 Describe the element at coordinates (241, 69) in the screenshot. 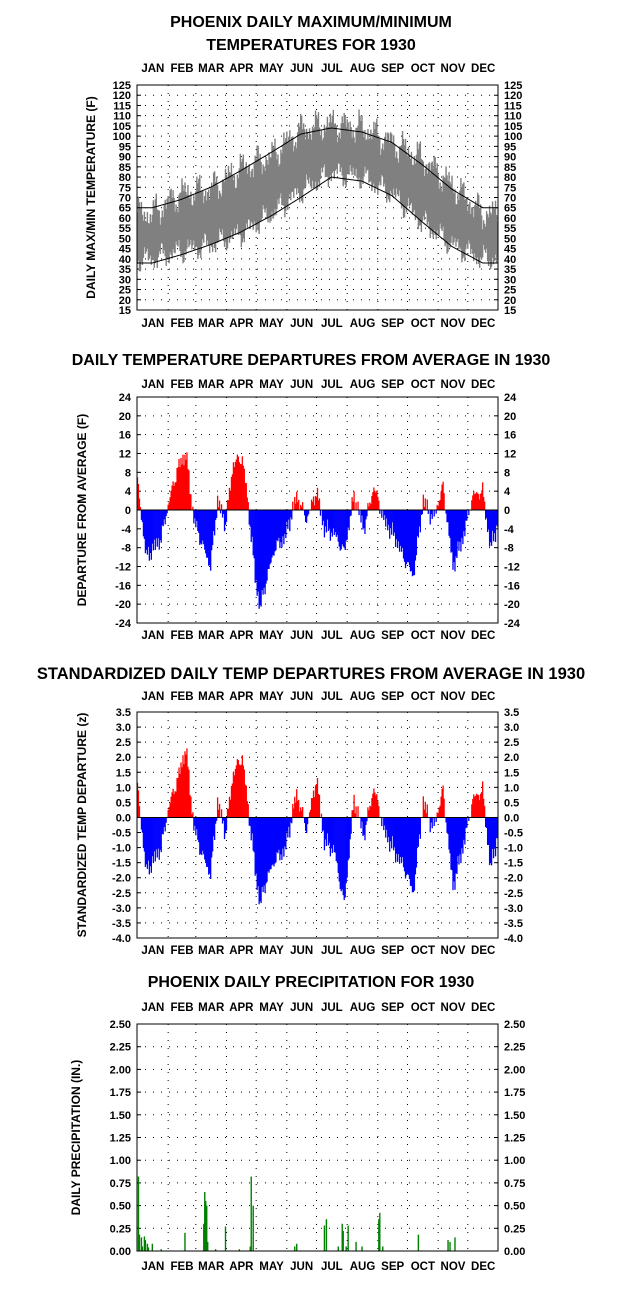

I see `month-label-top: APR` at that location.